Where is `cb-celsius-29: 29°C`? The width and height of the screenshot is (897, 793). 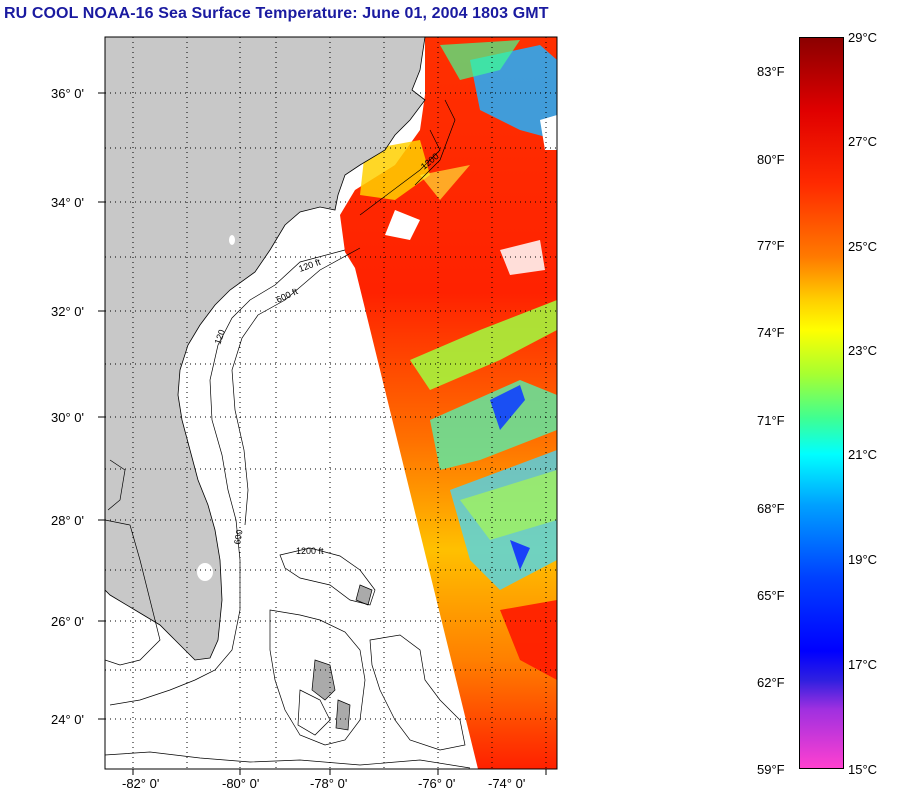
cb-celsius-29: 29°C is located at coordinates (863, 37).